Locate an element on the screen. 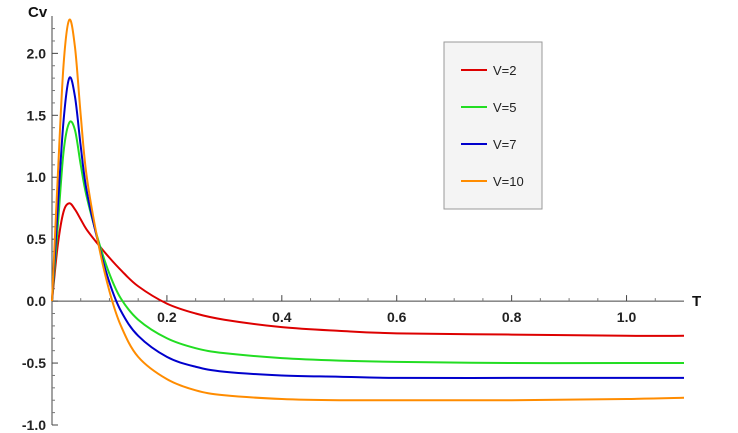 The image size is (738, 433). y-ticks: -1.0 -0.5 0.0 0.5 1.0 1.5 2.0 is located at coordinates (40, 230).